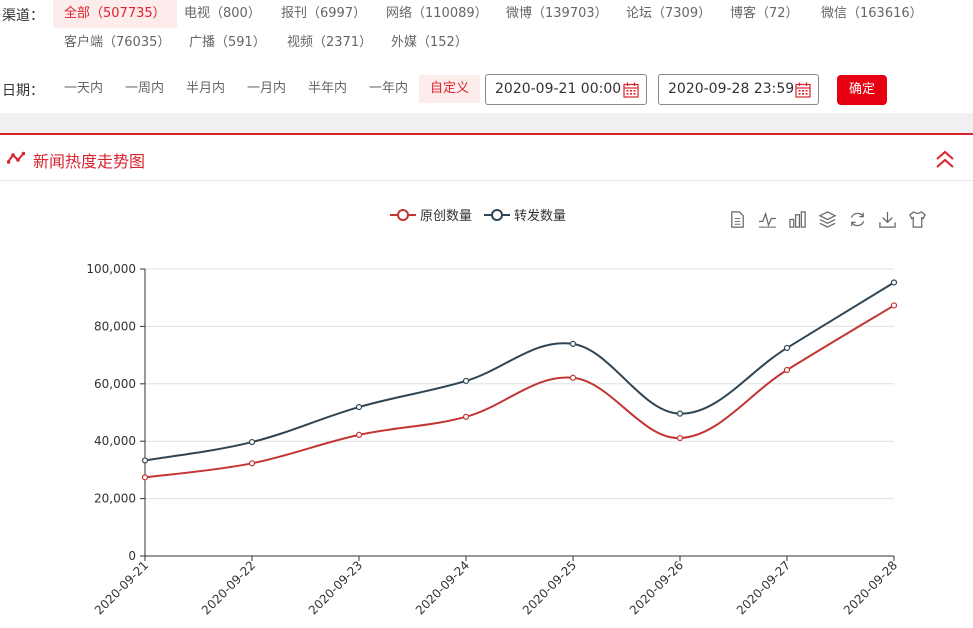 This screenshot has height=628, width=973. Describe the element at coordinates (797, 219) in the screenshot. I see `bar-chart-icon` at that location.